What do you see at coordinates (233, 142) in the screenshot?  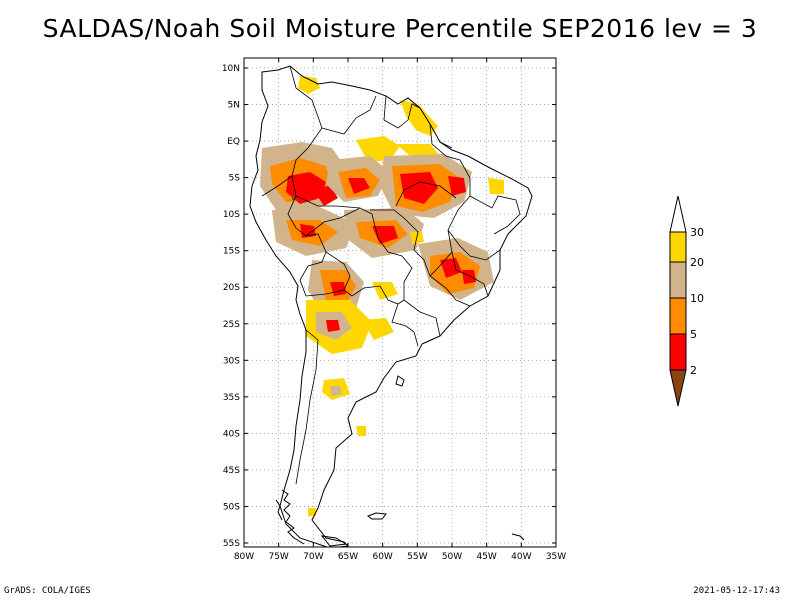 I see `lat-tick-label: EQ` at bounding box center [233, 142].